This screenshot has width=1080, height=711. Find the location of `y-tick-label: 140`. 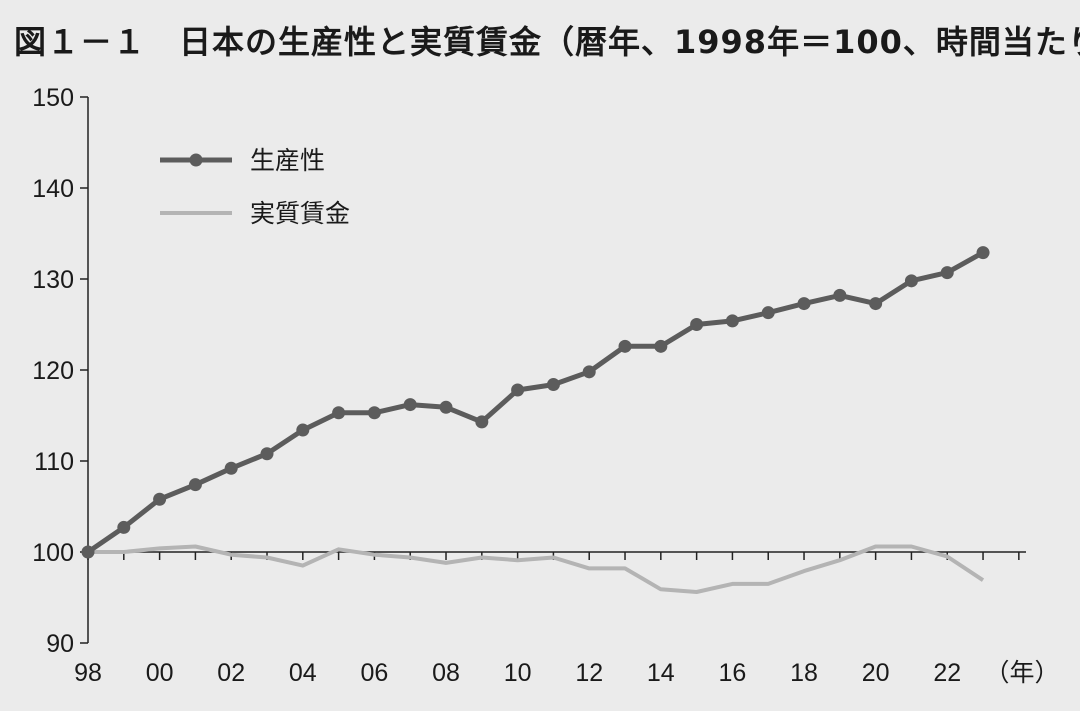

y-tick-label: 140 is located at coordinates (53, 189).